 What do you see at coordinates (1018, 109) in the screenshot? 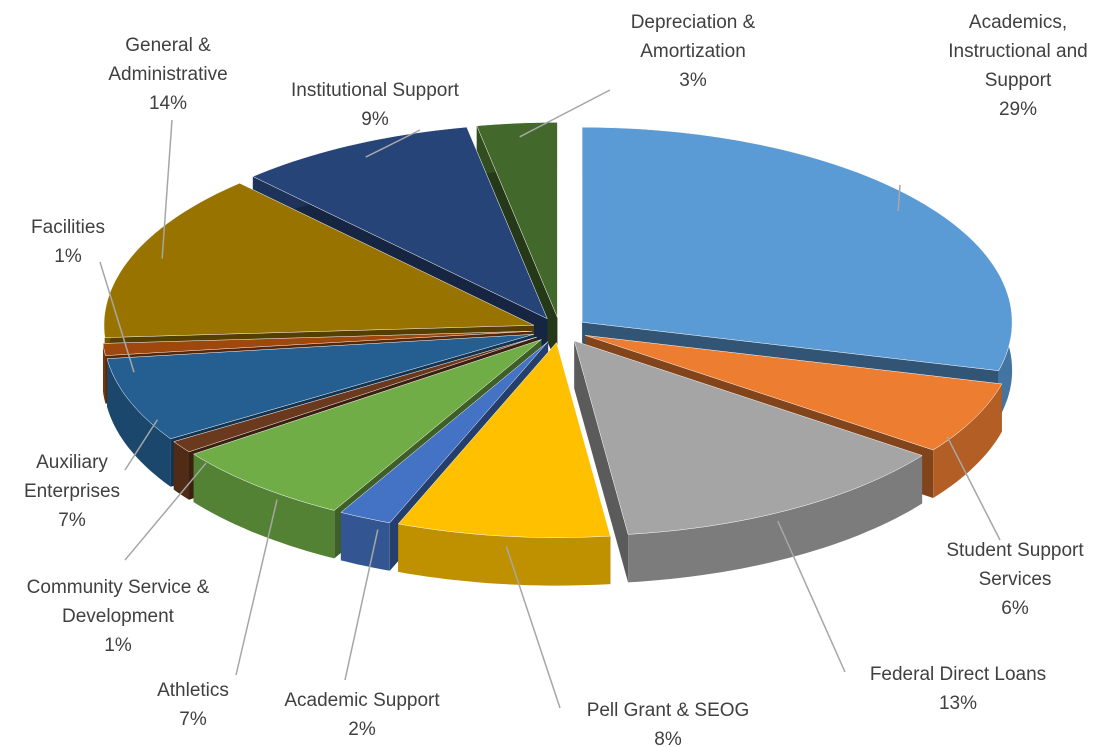
I see `value-label: 29%` at bounding box center [1018, 109].